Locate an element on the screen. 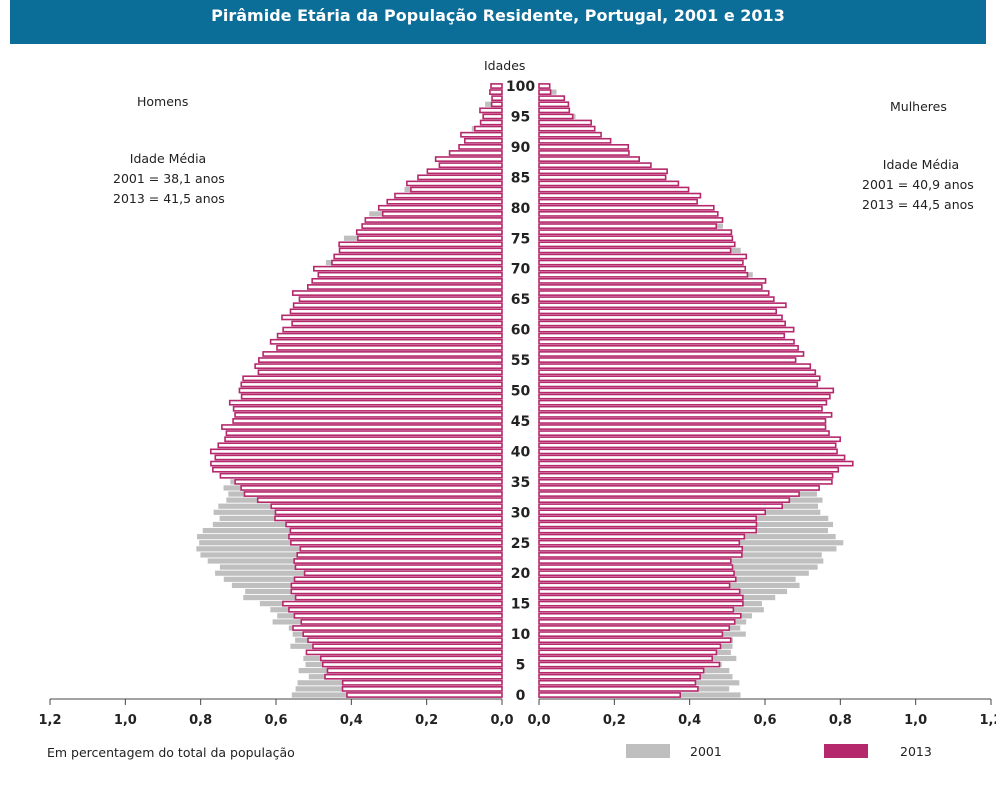  legend-label-2001: 2001 is located at coordinates (706, 751).